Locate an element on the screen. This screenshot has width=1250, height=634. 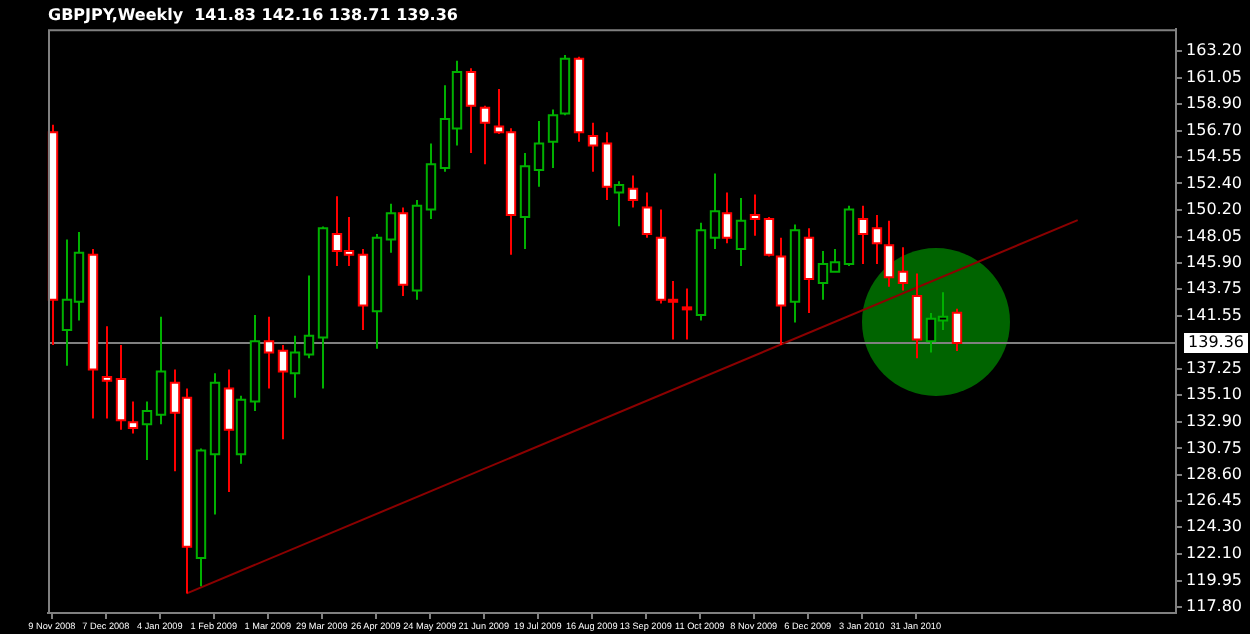
y-tick-label: 141.55 is located at coordinates (1214, 315).